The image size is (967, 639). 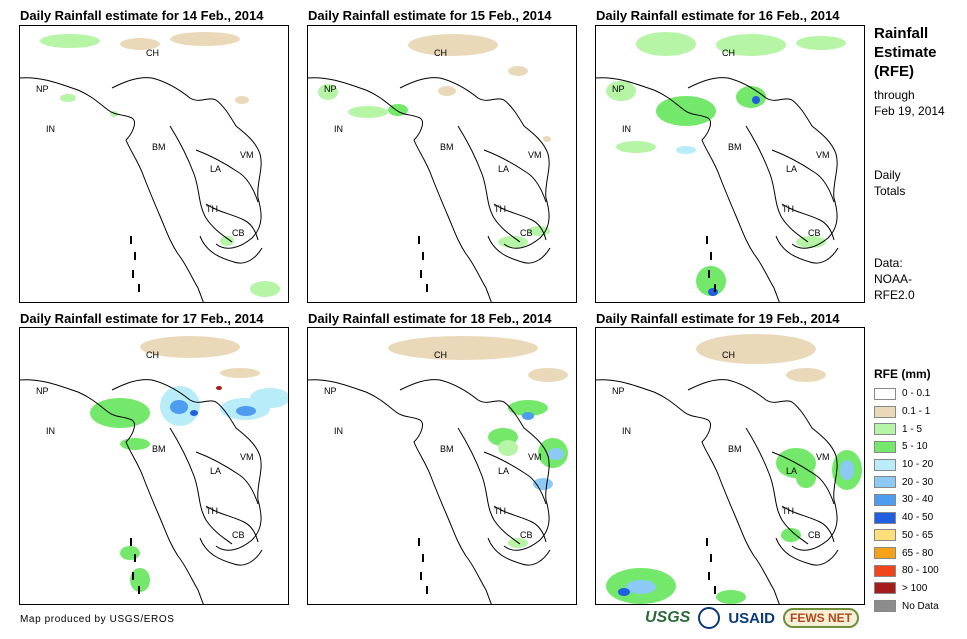 I want to click on legend-item: 0 - 0.1, so click(x=906, y=394).